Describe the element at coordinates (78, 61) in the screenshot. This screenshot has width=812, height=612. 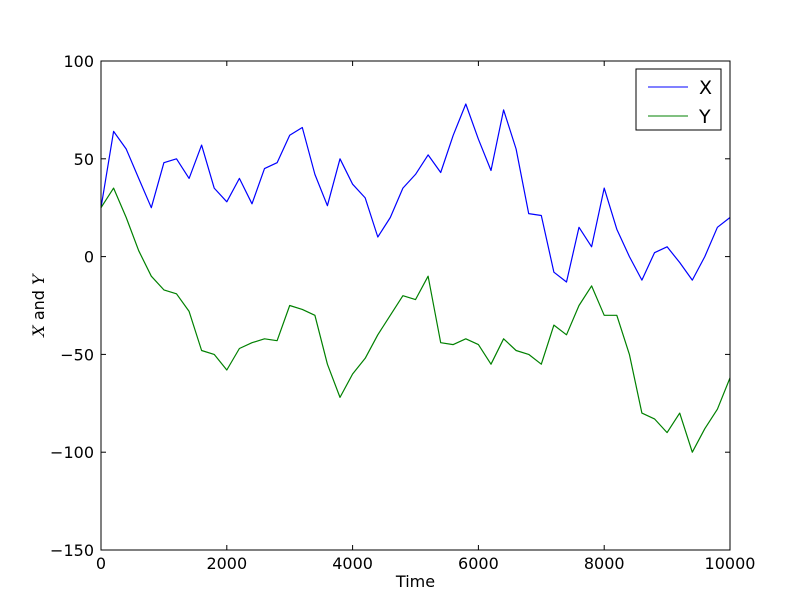
I see `y-tick-label: 100` at that location.